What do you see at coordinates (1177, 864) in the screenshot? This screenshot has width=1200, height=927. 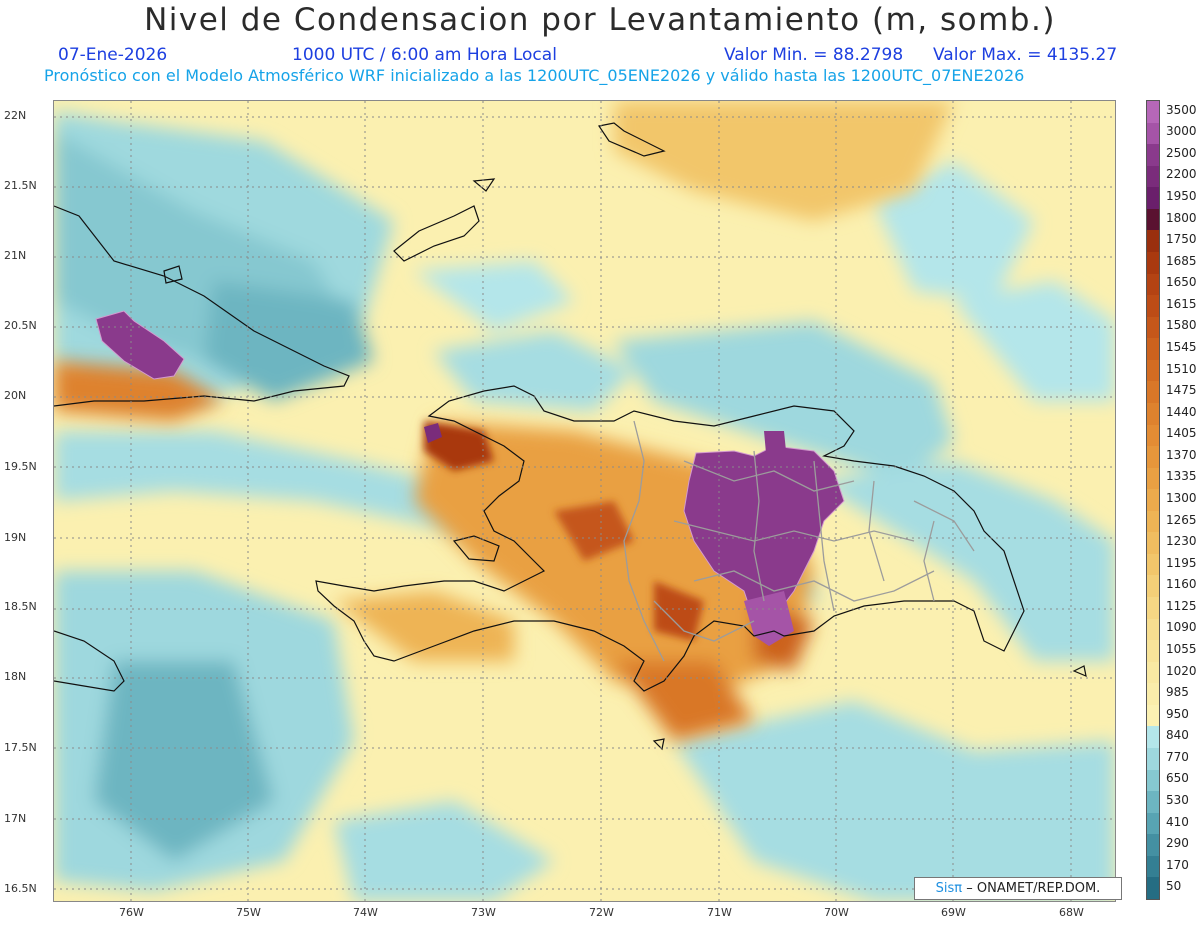 I see `legend-label: 170` at bounding box center [1177, 864].